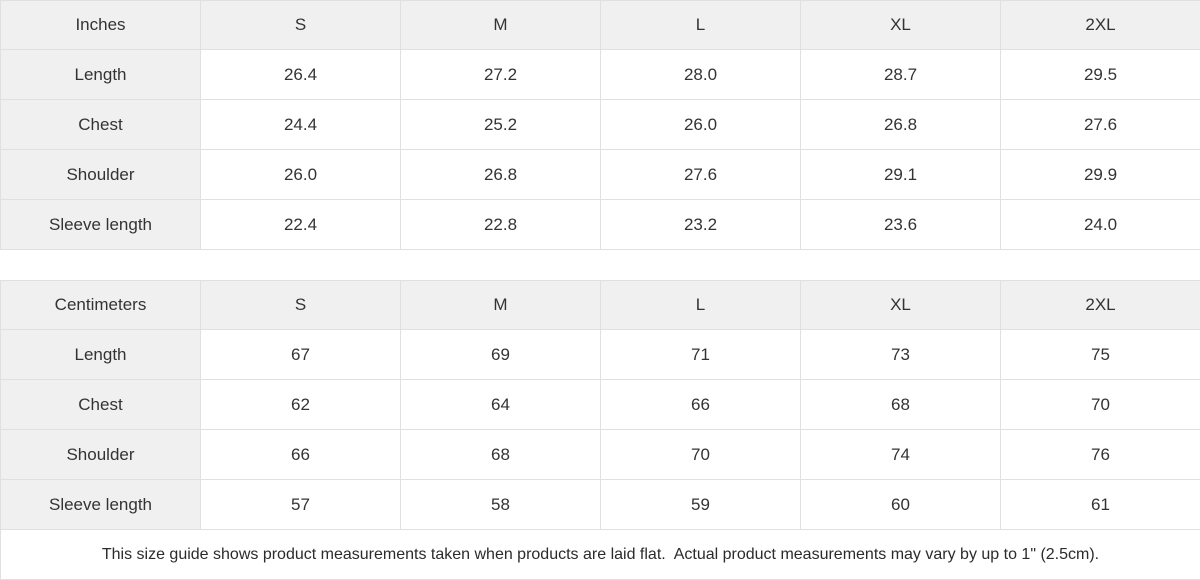 Image resolution: width=1200 pixels, height=580 pixels. I want to click on measurement-cell: 28.0, so click(700, 74).